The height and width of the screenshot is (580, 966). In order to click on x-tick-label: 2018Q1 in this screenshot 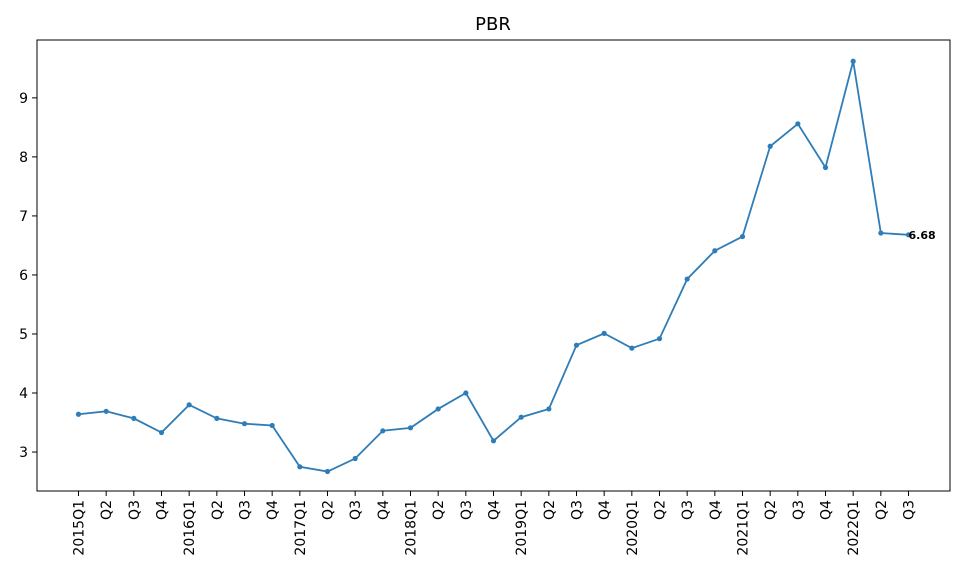, I will do `click(412, 528)`.